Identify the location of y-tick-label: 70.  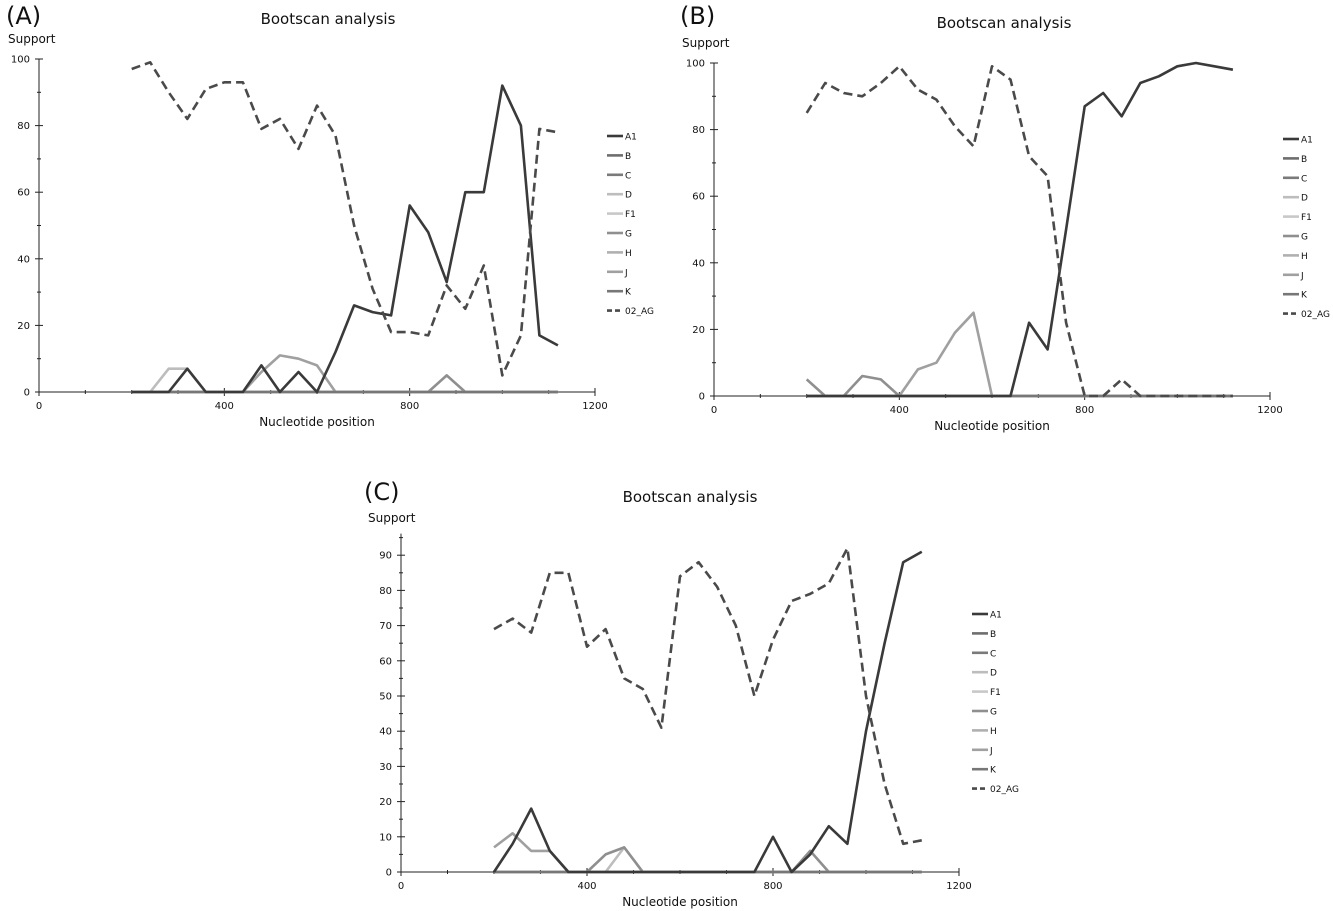
(385, 626).